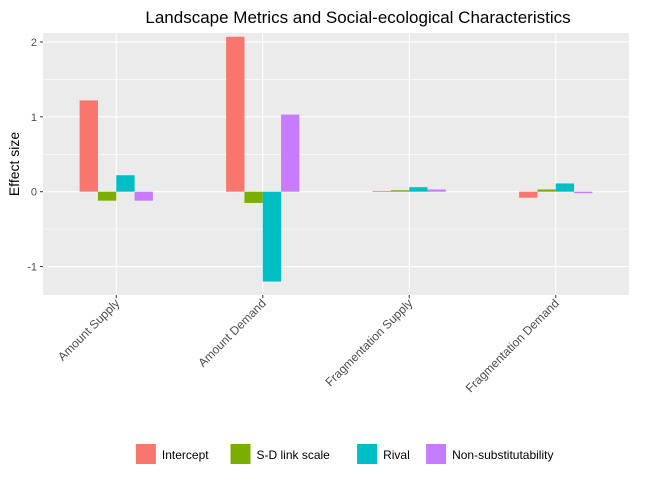 Image resolution: width=672 pixels, height=485 pixels. Describe the element at coordinates (185, 455) in the screenshot. I see `legend-label: Intercept` at that location.